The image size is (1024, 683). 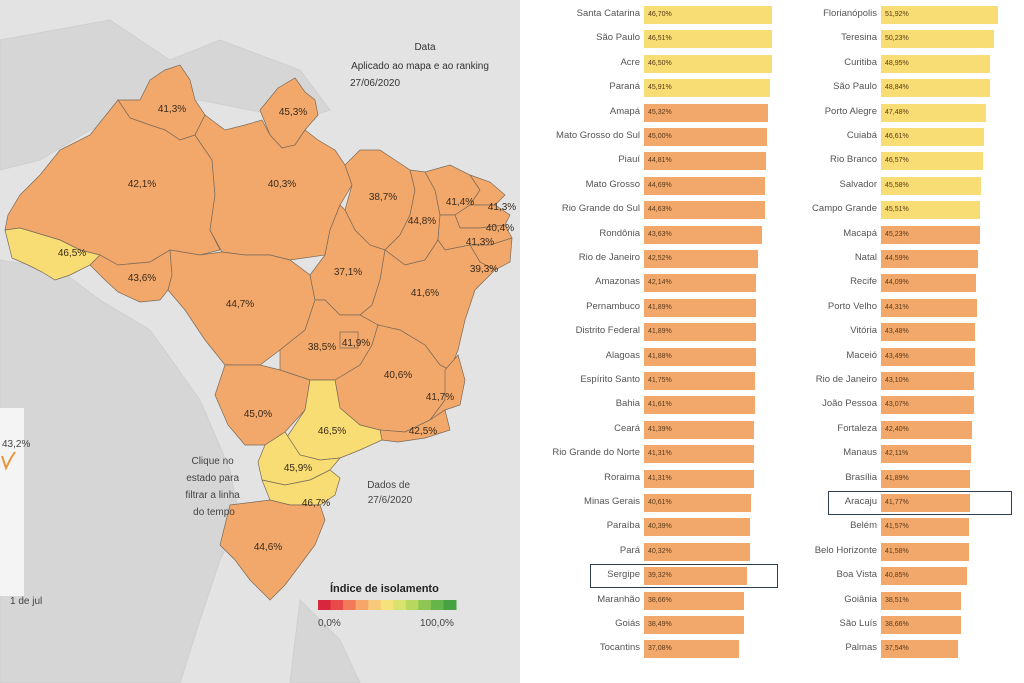 I want to click on ranking-bar: 45,58%, so click(x=931, y=185).